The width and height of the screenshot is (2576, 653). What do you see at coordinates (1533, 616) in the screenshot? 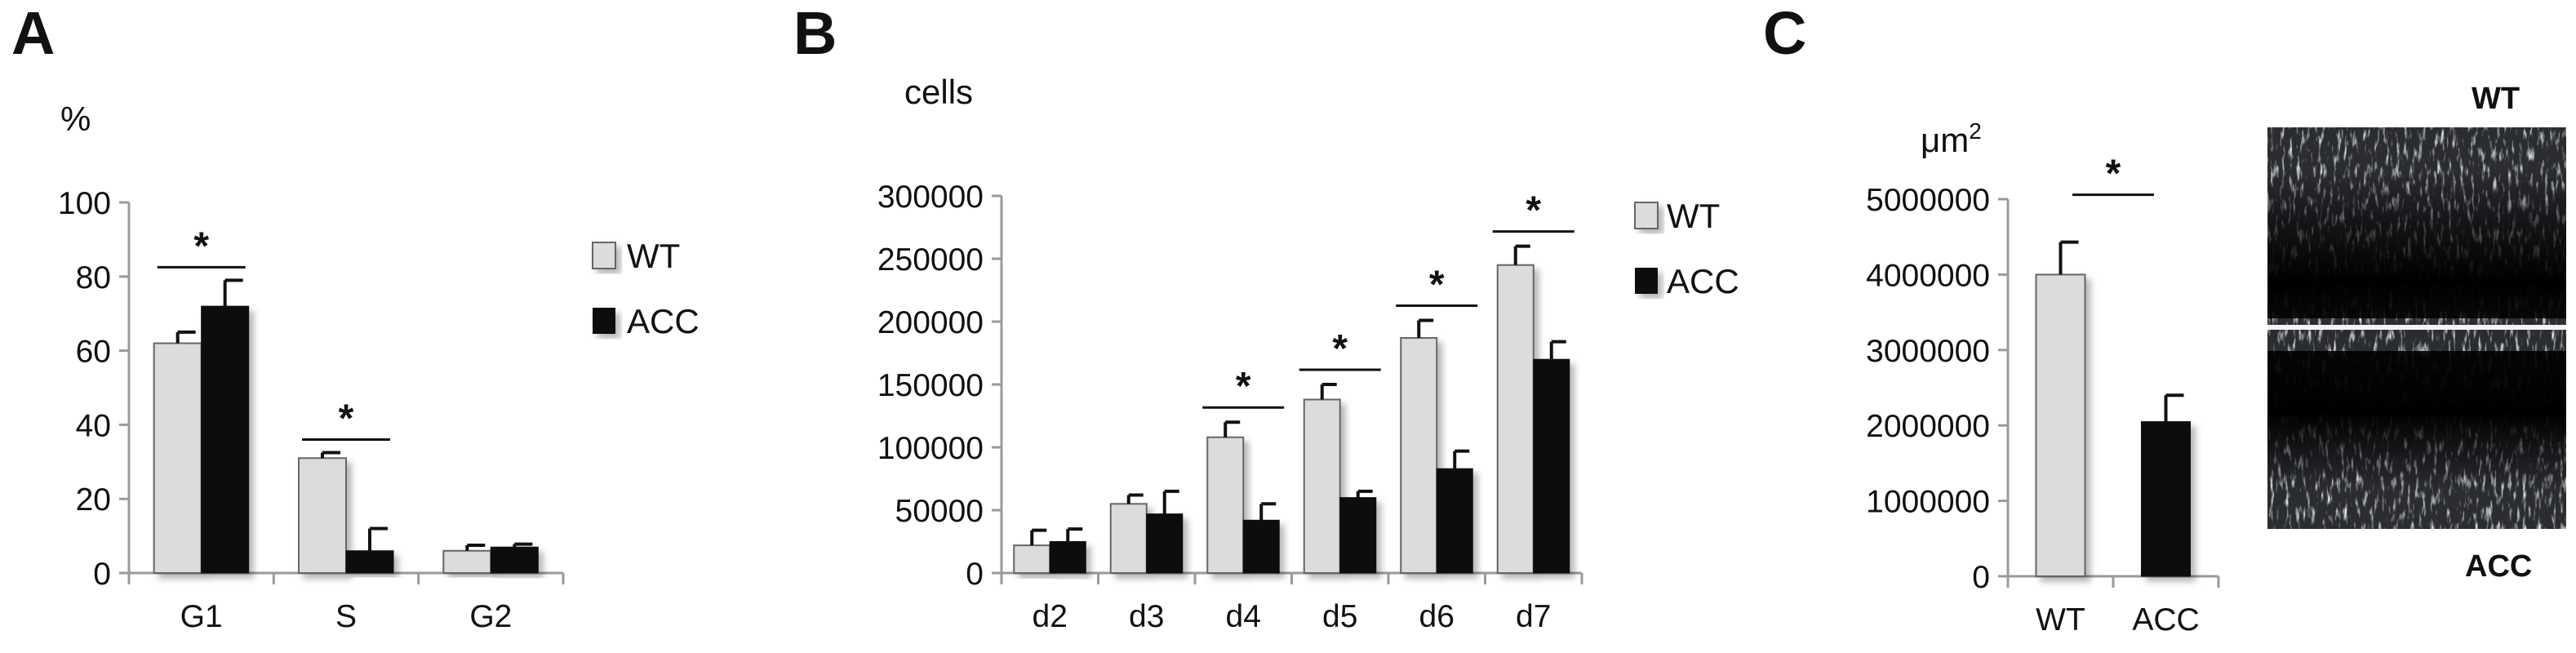
I see `b-x-tick-label: d7` at bounding box center [1533, 616].